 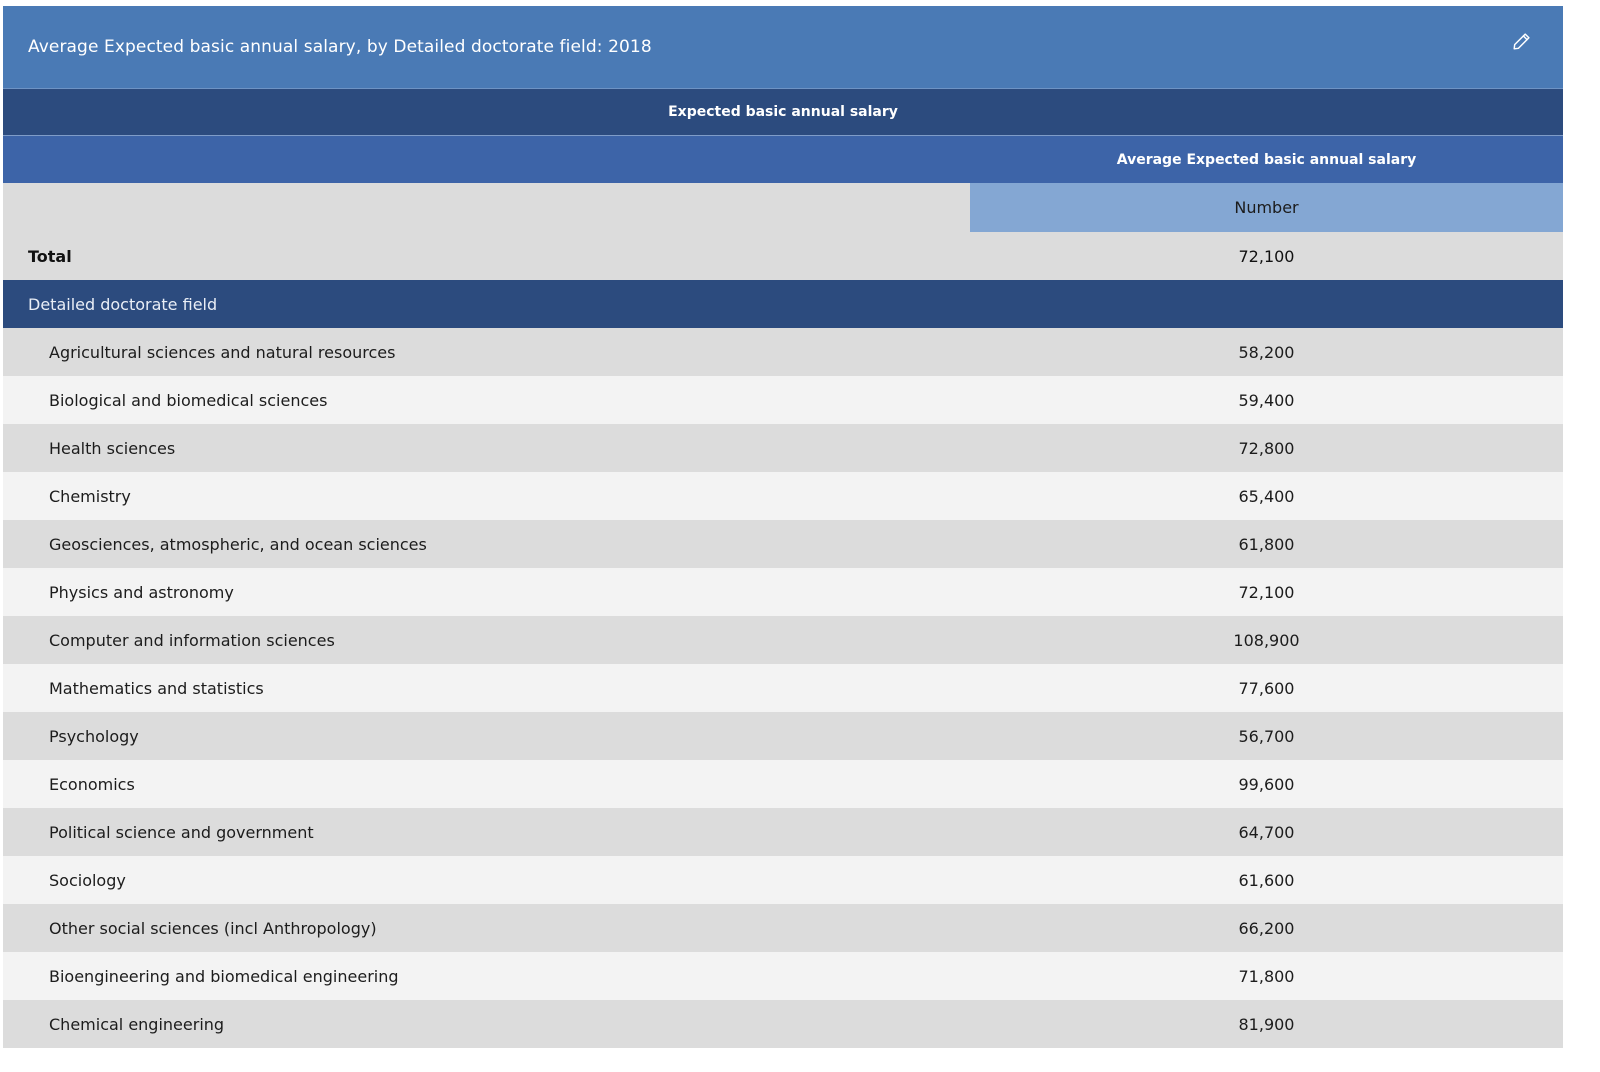 What do you see at coordinates (1266, 928) in the screenshot?
I see `salary-value: 66,200` at bounding box center [1266, 928].